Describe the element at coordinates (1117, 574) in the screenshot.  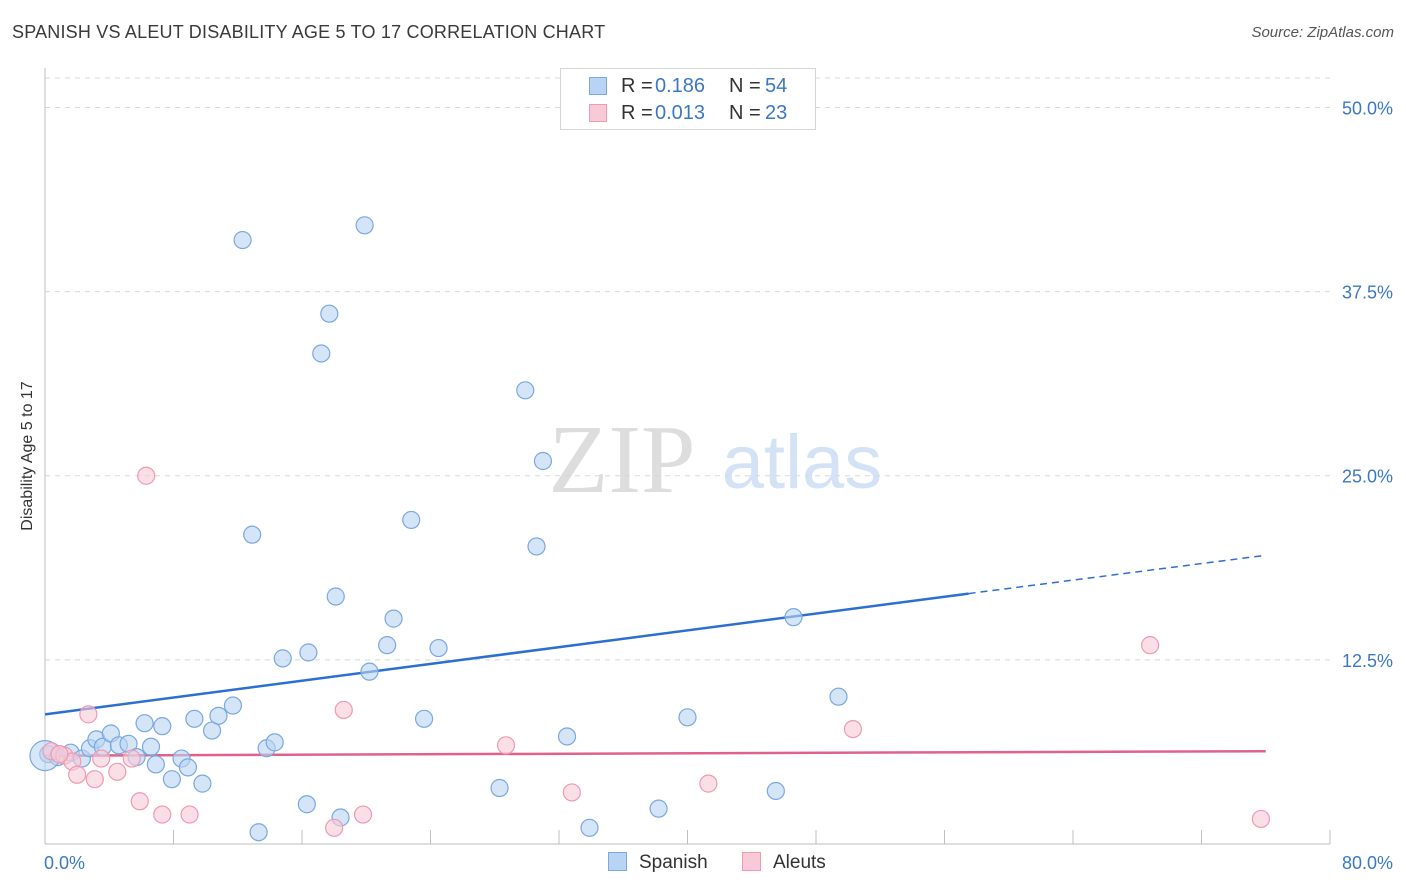
I see `trend-line-spanish-extrapolated` at that location.